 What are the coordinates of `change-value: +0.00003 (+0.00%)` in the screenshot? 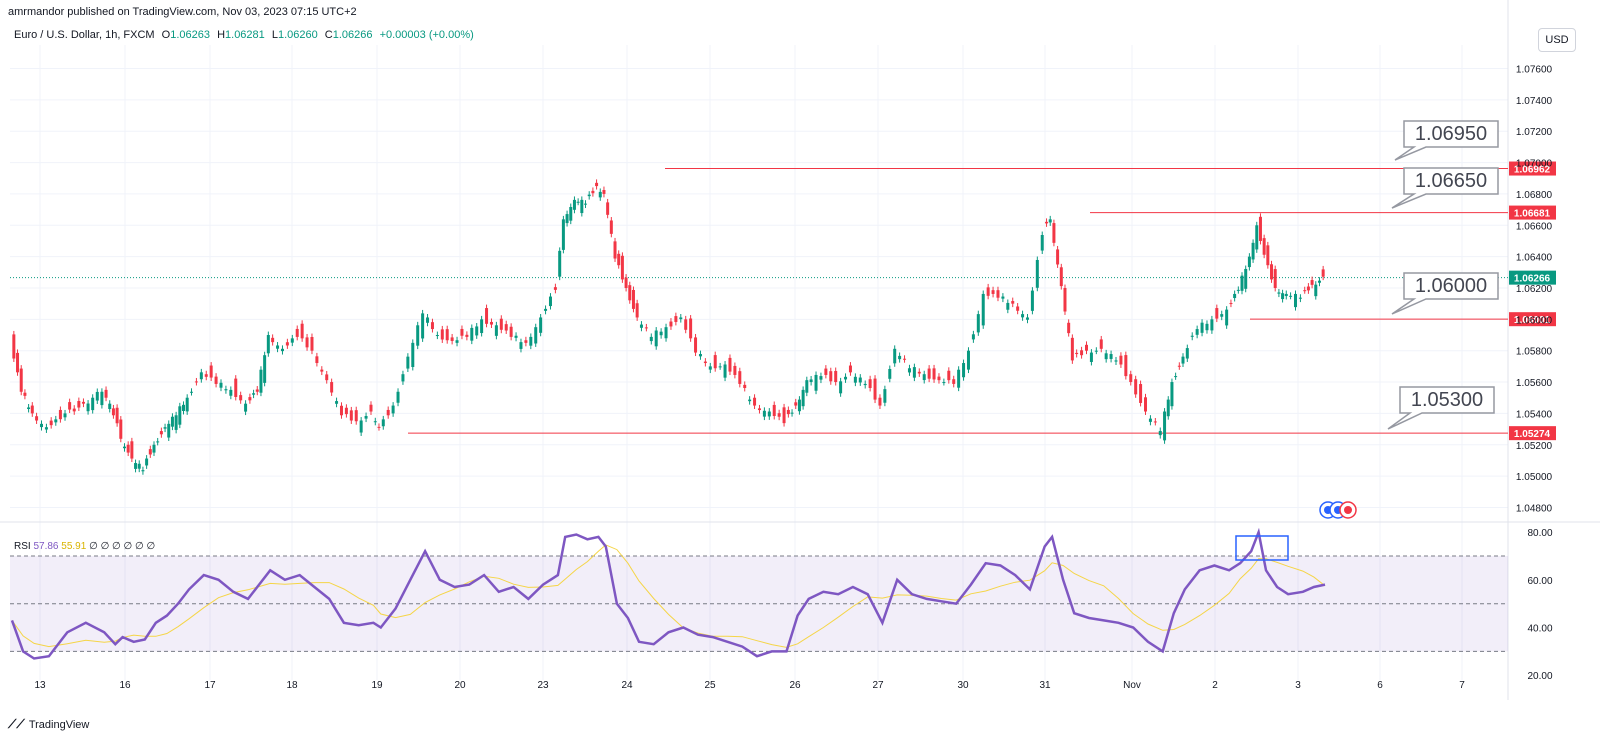 It's located at (426, 35).